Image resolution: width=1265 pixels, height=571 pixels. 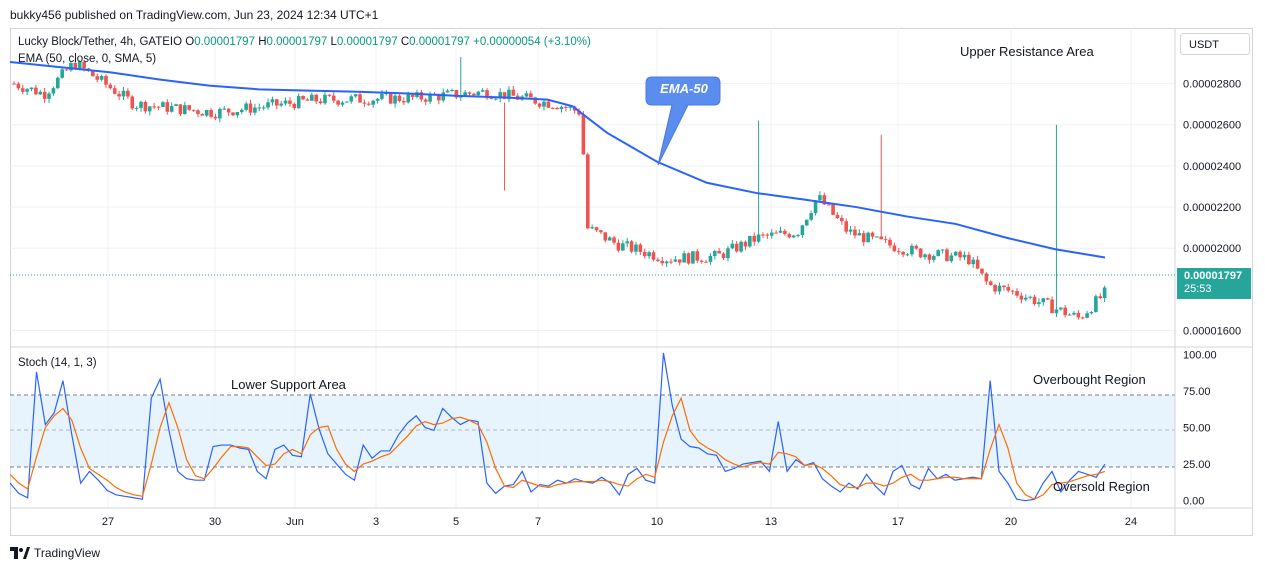 I want to click on stoch-legend: Stoch (14, 1, 3), so click(x=57, y=363).